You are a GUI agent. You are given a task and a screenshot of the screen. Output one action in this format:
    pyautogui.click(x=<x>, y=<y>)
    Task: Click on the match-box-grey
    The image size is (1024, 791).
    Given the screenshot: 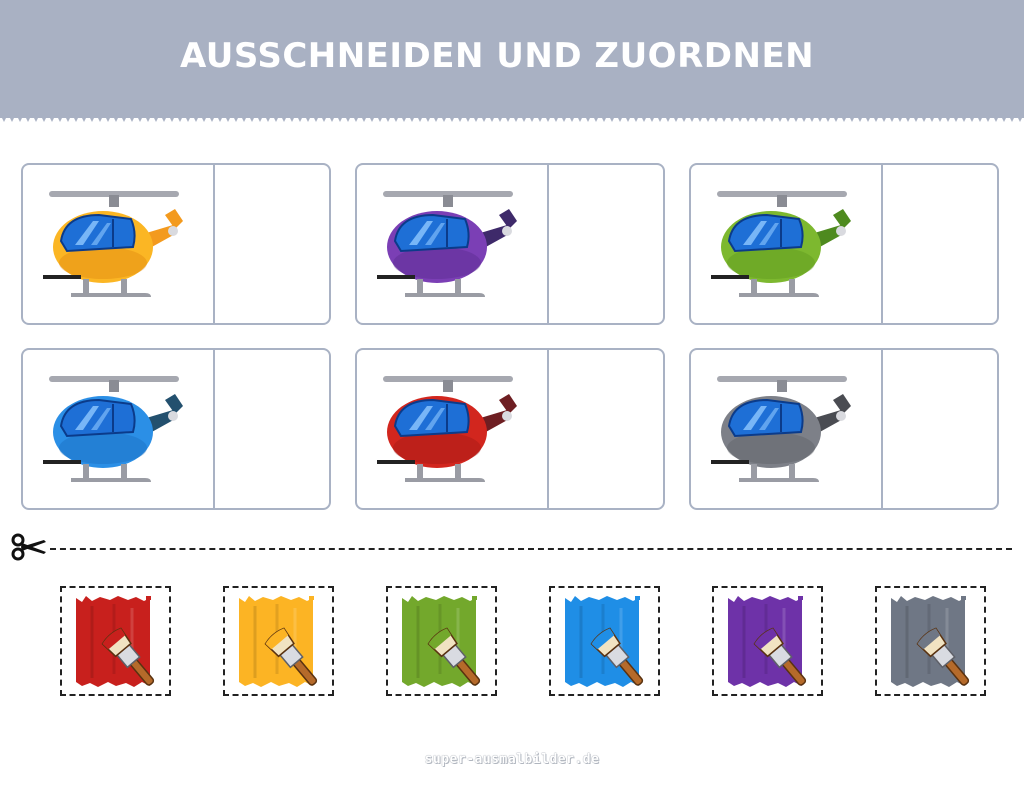 What is the action you would take?
    pyautogui.click(x=844, y=429)
    